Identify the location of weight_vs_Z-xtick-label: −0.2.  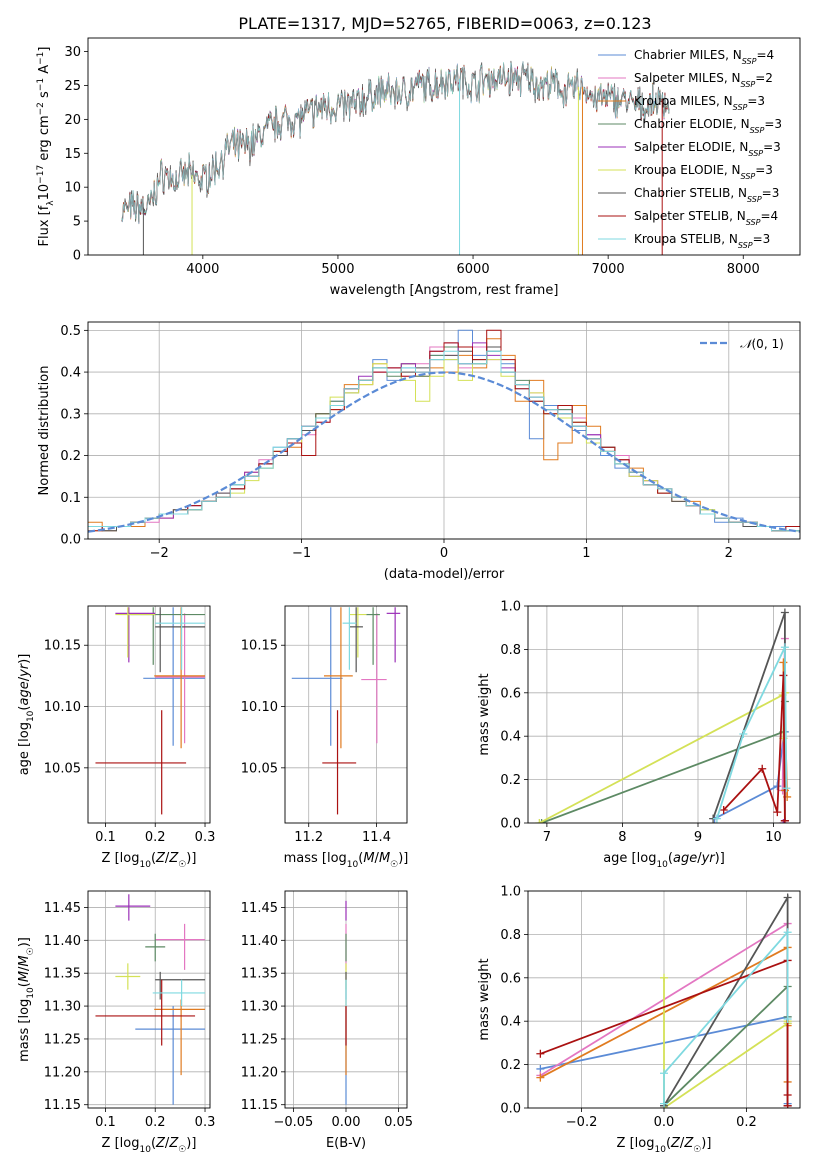
(582, 1122).